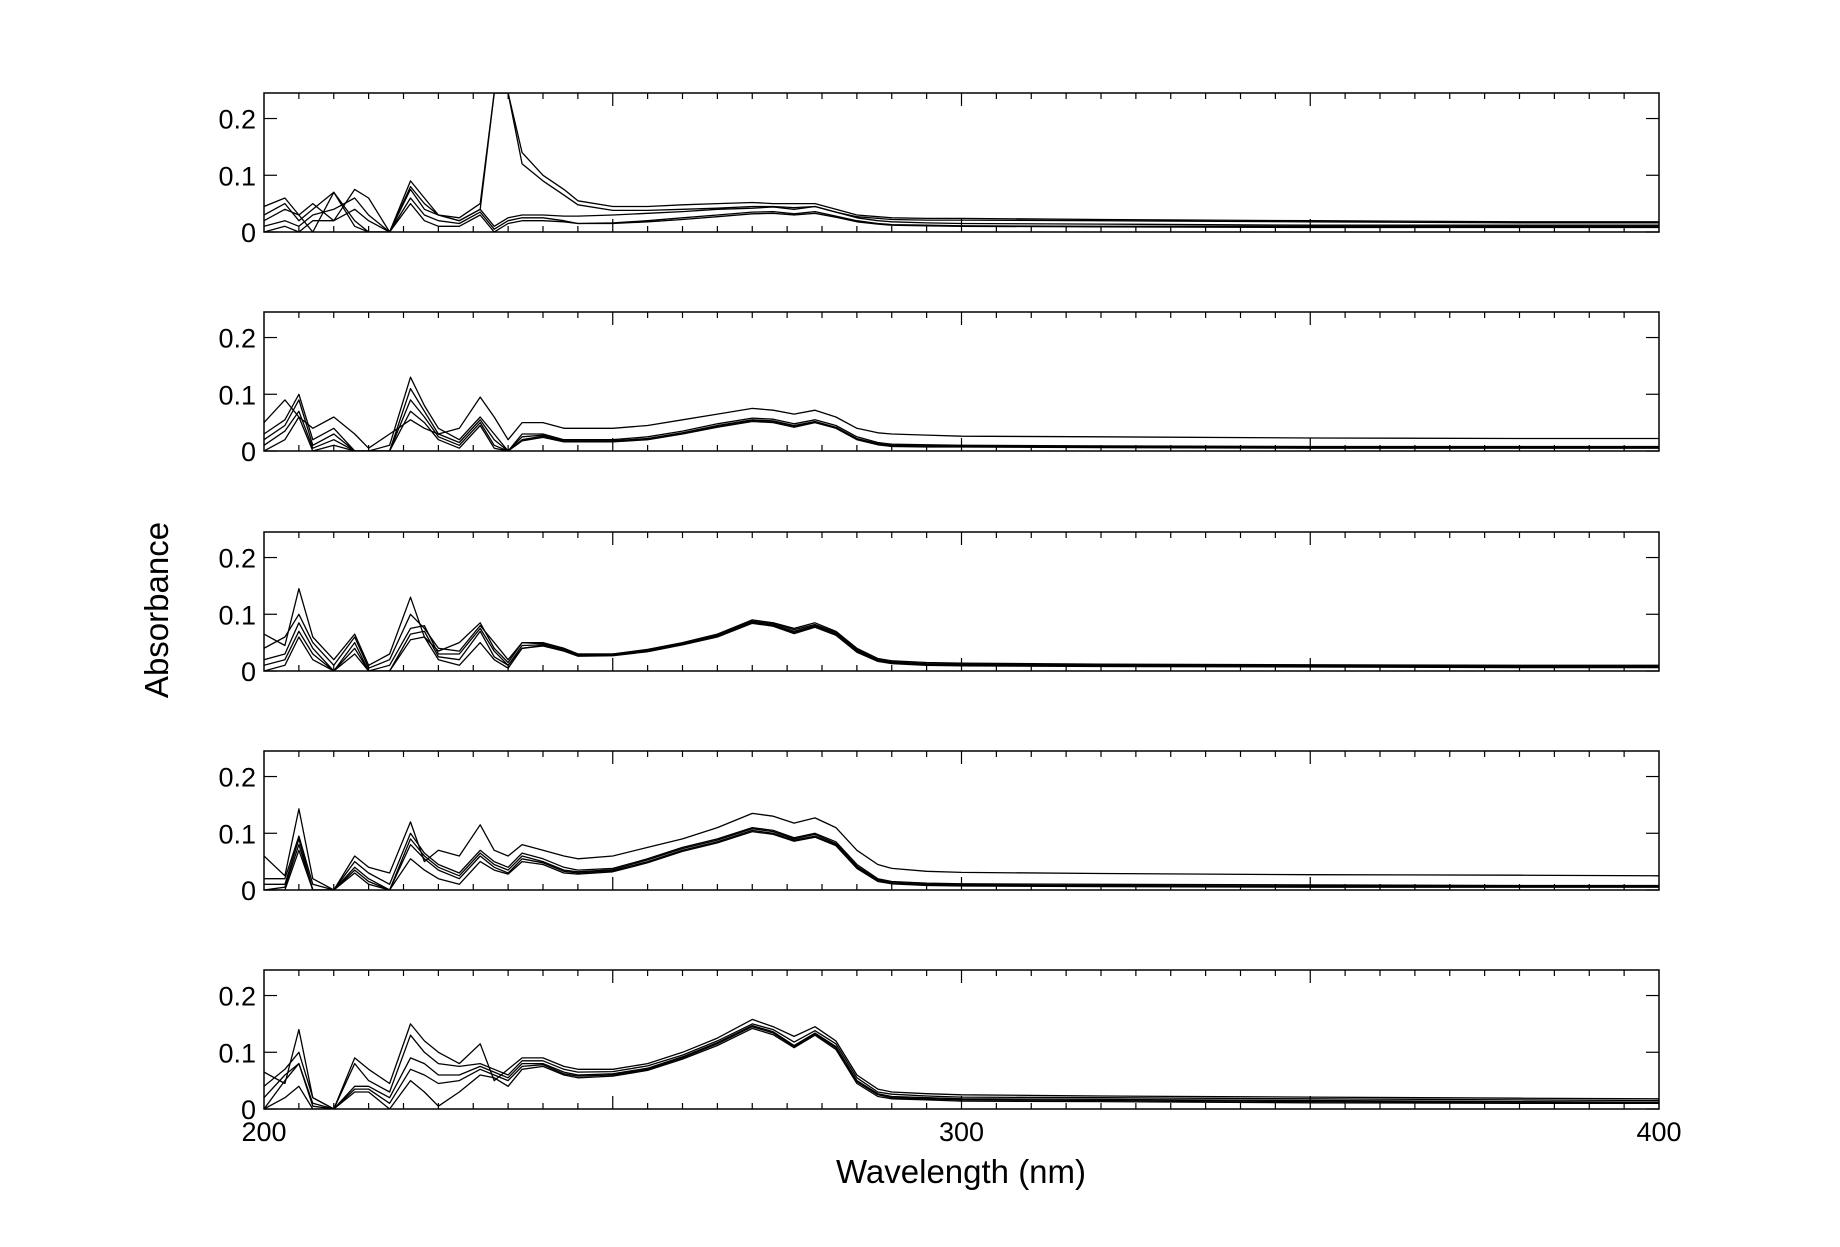  I want to click on panel-5: 0 0.1 0.2 200 300 400, so click(950, 1058).